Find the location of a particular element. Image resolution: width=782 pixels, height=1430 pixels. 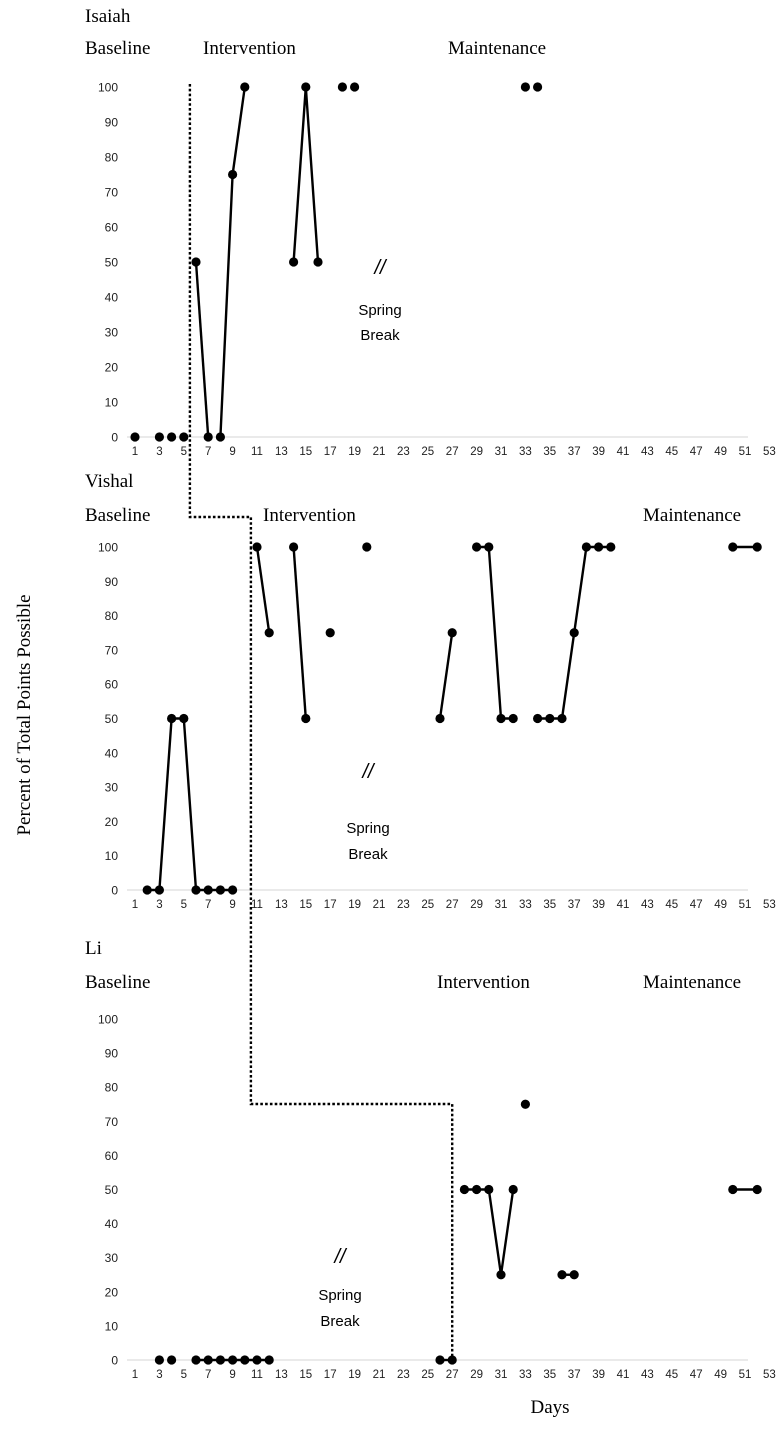

x-tick-label: 11 is located at coordinates (257, 1375).